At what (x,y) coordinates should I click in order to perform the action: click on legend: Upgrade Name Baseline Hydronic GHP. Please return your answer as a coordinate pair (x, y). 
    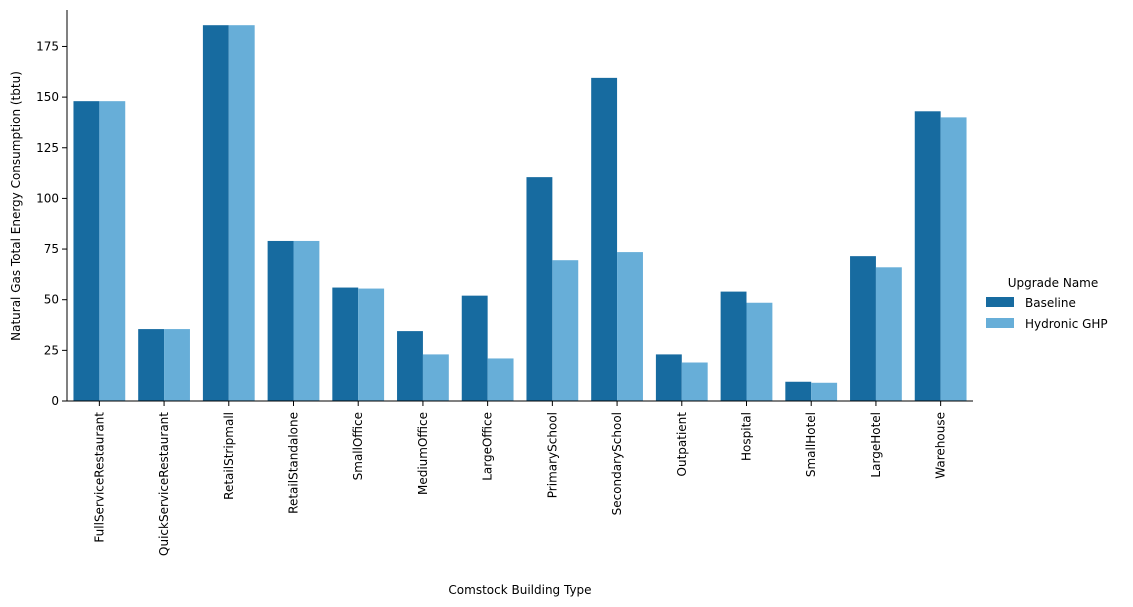
    Looking at the image, I should click on (1047, 303).